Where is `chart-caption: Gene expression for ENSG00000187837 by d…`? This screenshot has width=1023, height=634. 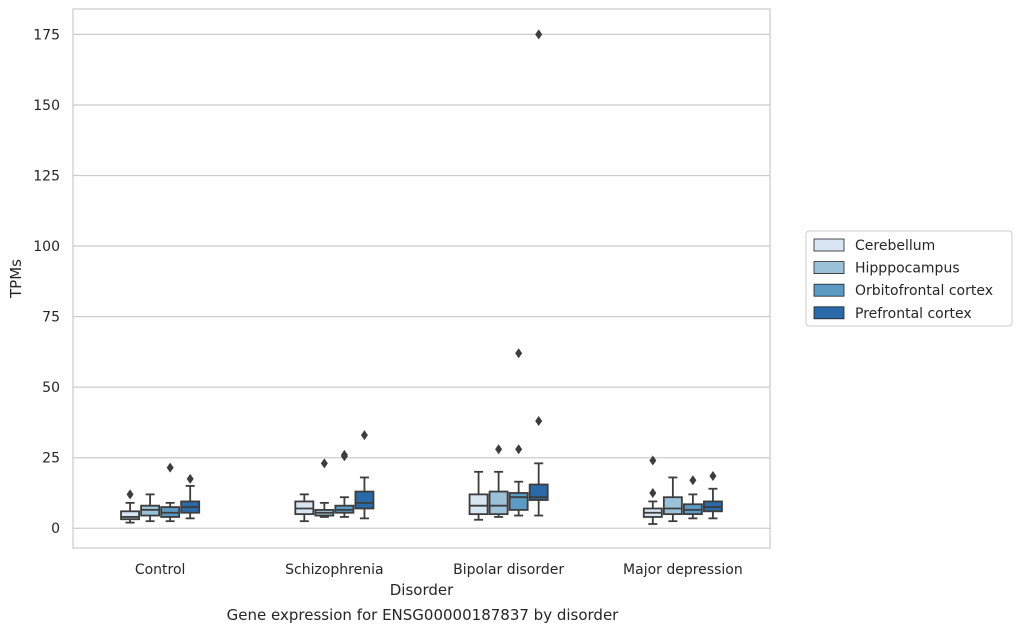
chart-caption: Gene expression for ENSG00000187837 by d… is located at coordinates (422, 615).